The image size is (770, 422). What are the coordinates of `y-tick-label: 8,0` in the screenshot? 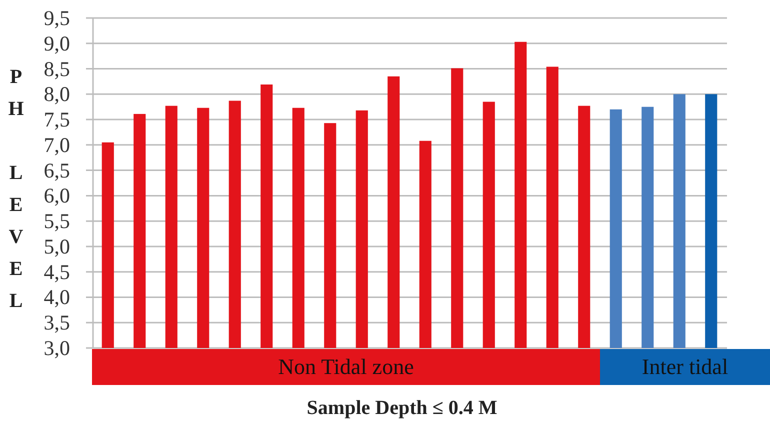 It's located at (57, 94).